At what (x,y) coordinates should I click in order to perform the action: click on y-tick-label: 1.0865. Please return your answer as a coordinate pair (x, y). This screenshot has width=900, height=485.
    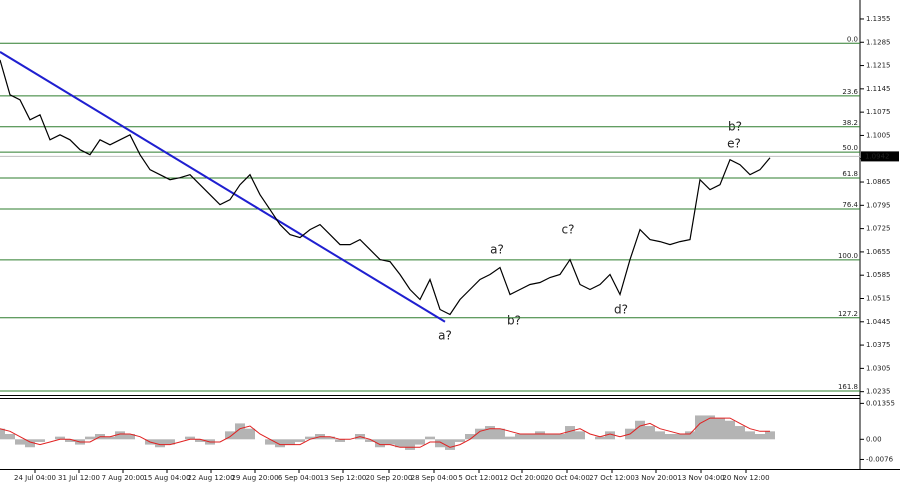
    Looking at the image, I should click on (878, 182).